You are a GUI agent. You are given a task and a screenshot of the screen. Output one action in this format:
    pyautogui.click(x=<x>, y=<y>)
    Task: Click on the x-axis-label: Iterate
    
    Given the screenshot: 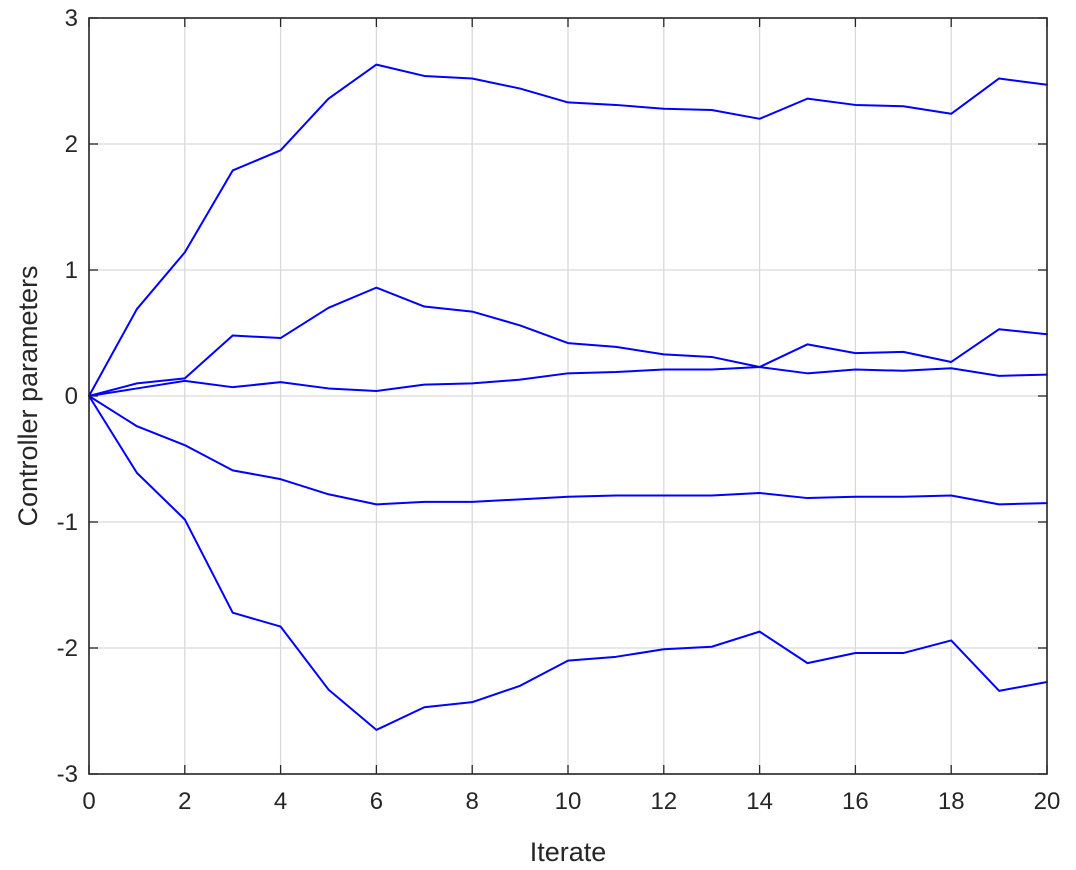 What is the action you would take?
    pyautogui.click(x=568, y=852)
    